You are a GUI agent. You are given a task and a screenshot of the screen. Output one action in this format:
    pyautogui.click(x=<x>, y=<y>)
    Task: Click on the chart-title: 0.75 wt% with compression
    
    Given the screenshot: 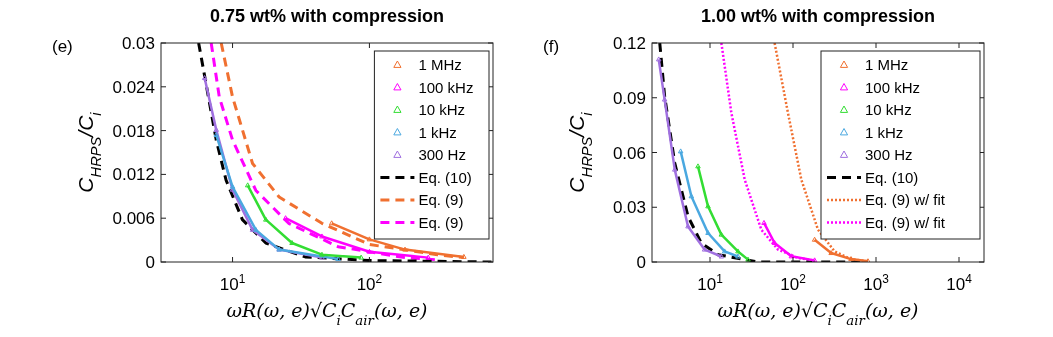 What is the action you would take?
    pyautogui.click(x=327, y=16)
    